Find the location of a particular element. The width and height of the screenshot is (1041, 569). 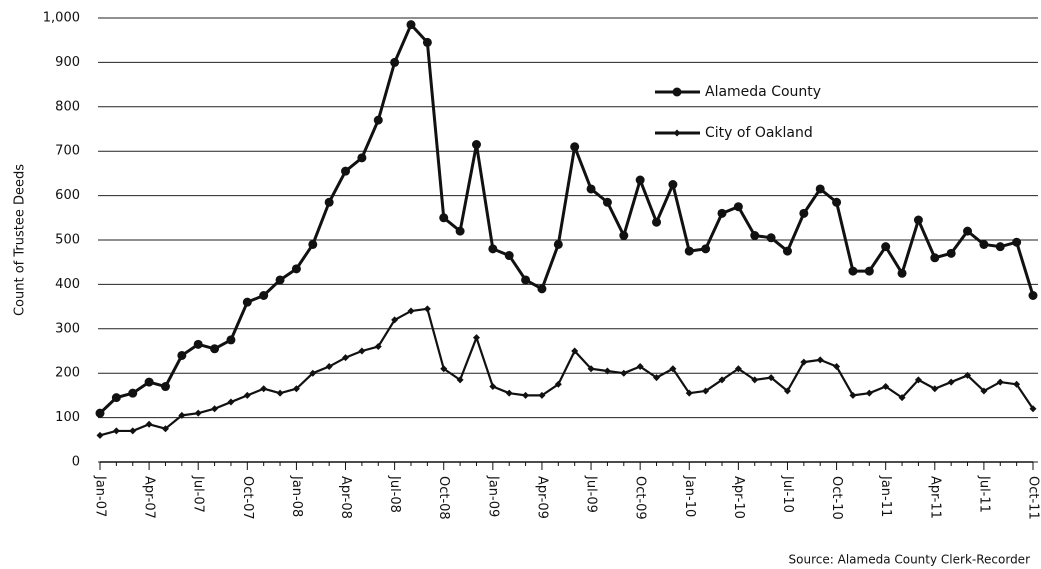

y-tick-label: 0 is located at coordinates (76, 462).